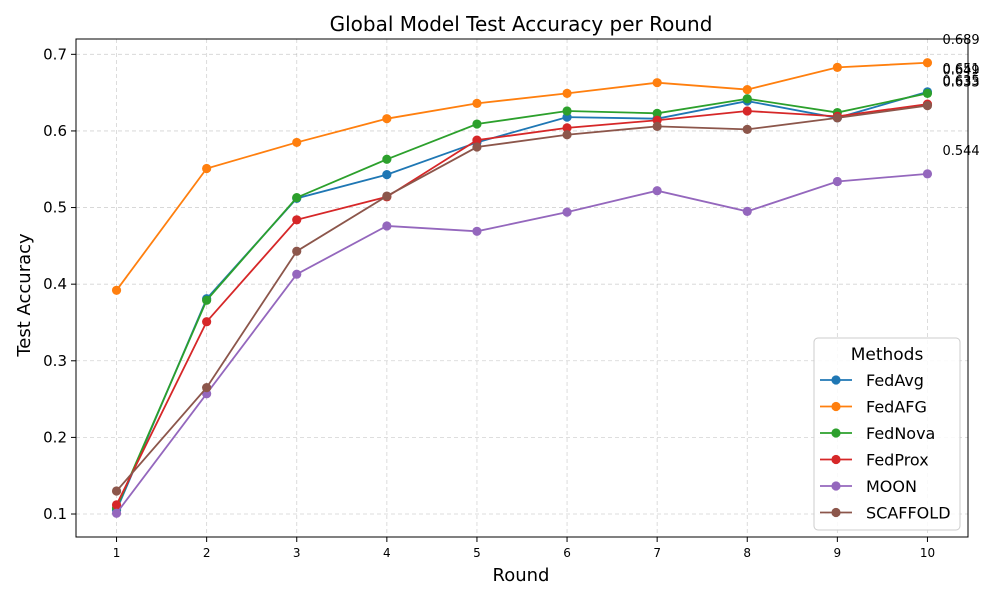  I want to click on legend-item-fednova: FedNova, so click(877, 433).